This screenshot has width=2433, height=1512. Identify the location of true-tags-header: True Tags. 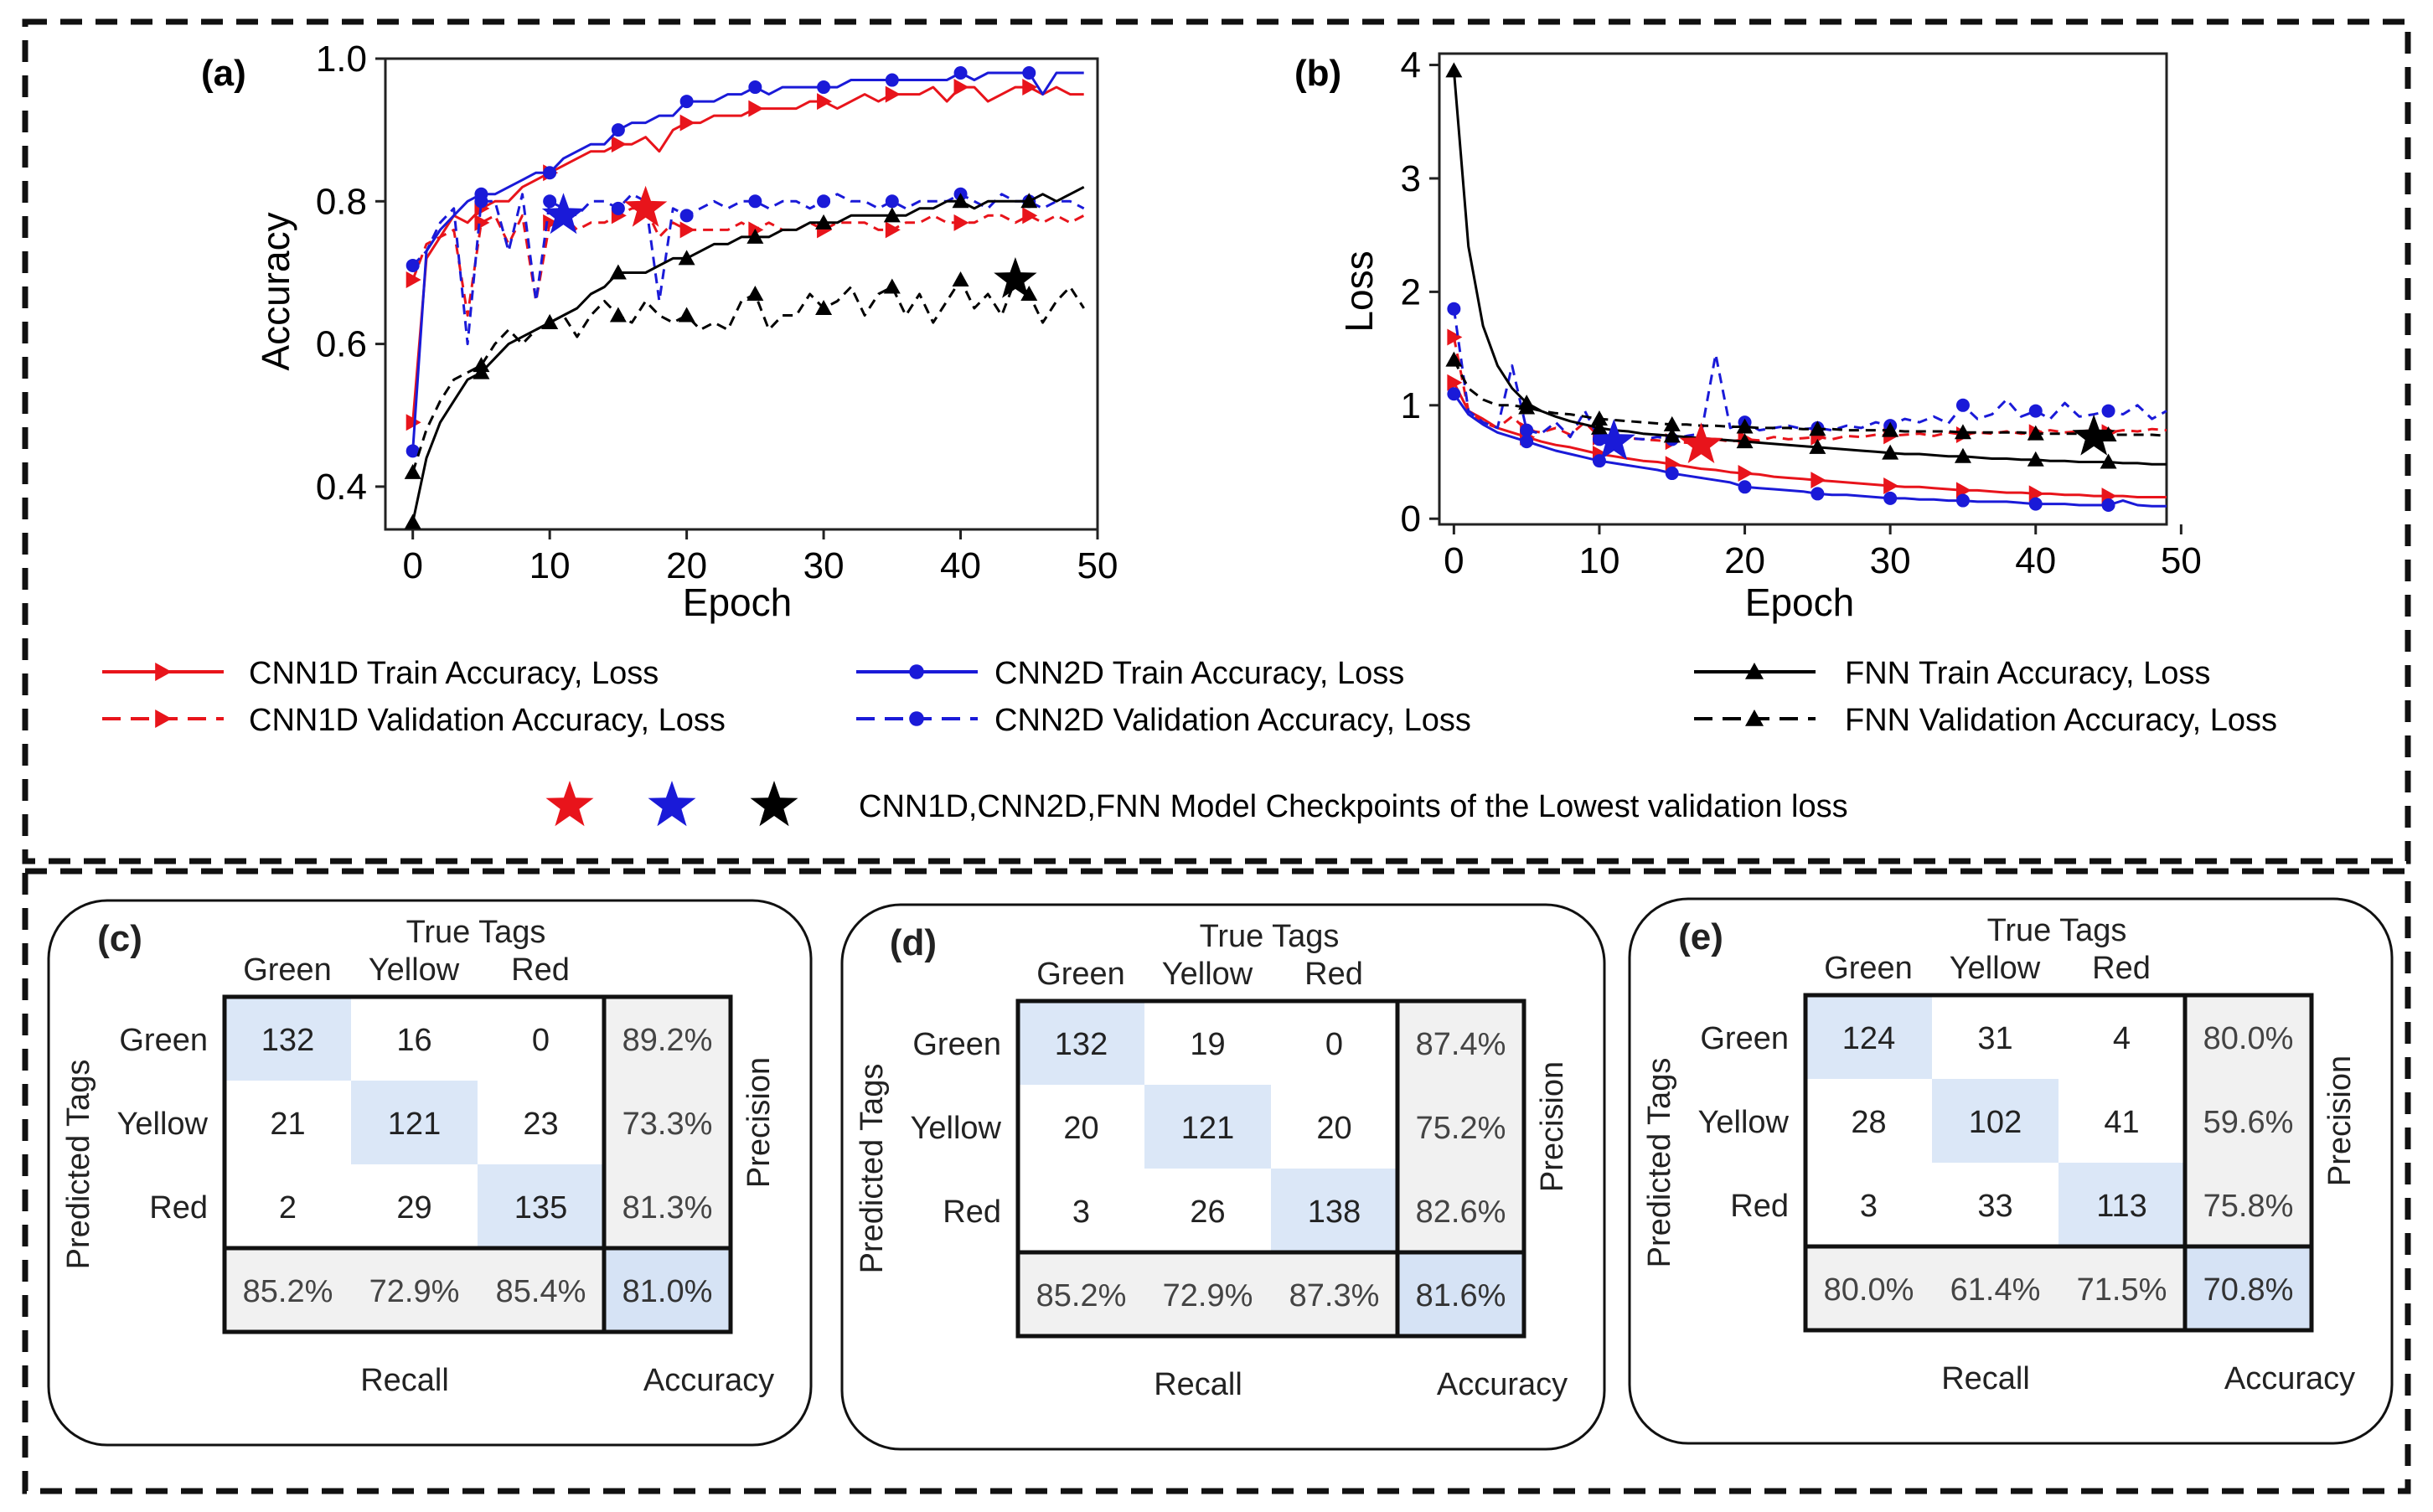
(2057, 930).